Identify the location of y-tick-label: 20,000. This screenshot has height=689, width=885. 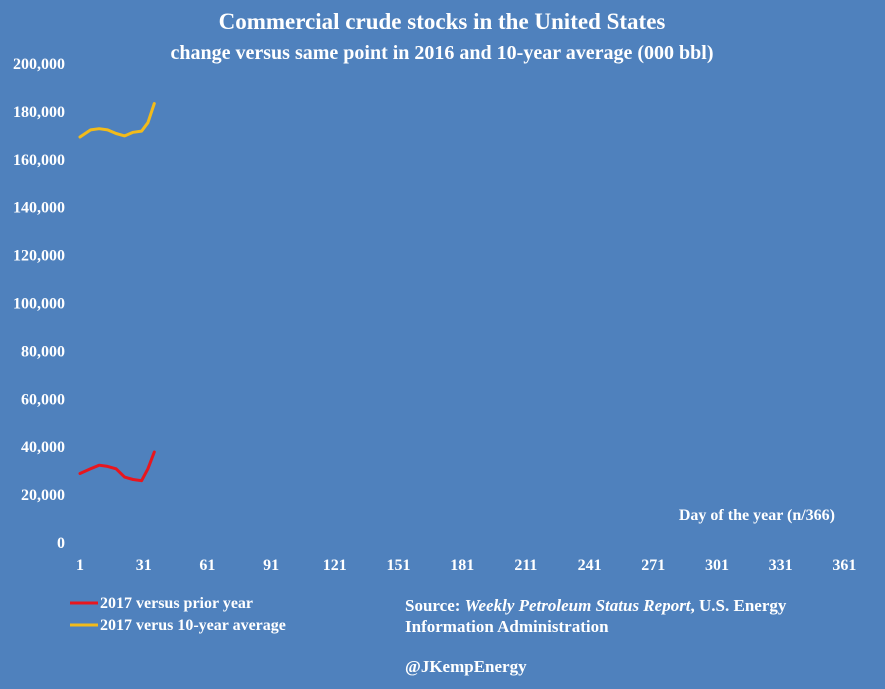
(43, 495).